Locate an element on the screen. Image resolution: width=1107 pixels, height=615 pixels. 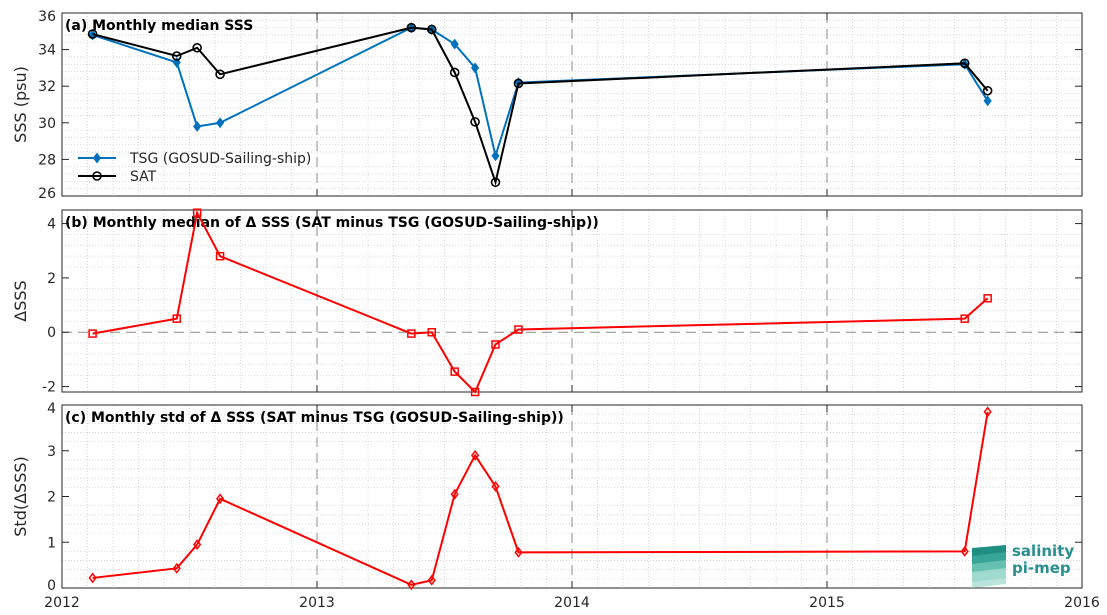
legend: TSG (GOSUD-Sailing-ship) SAT is located at coordinates (194, 168).